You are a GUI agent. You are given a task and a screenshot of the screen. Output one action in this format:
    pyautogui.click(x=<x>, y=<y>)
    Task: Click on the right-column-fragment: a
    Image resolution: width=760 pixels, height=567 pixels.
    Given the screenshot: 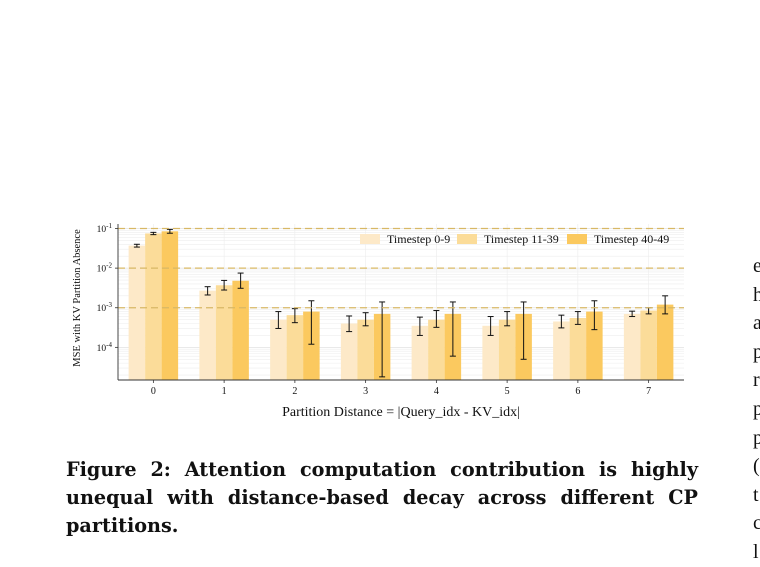 What is the action you would take?
    pyautogui.click(x=756, y=323)
    